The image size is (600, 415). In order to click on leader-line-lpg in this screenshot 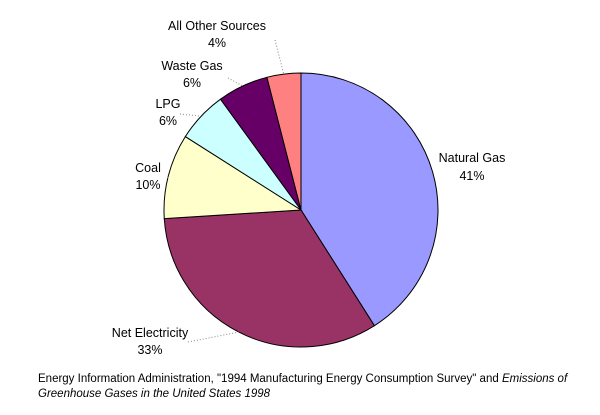, I will do `click(190, 115)`.